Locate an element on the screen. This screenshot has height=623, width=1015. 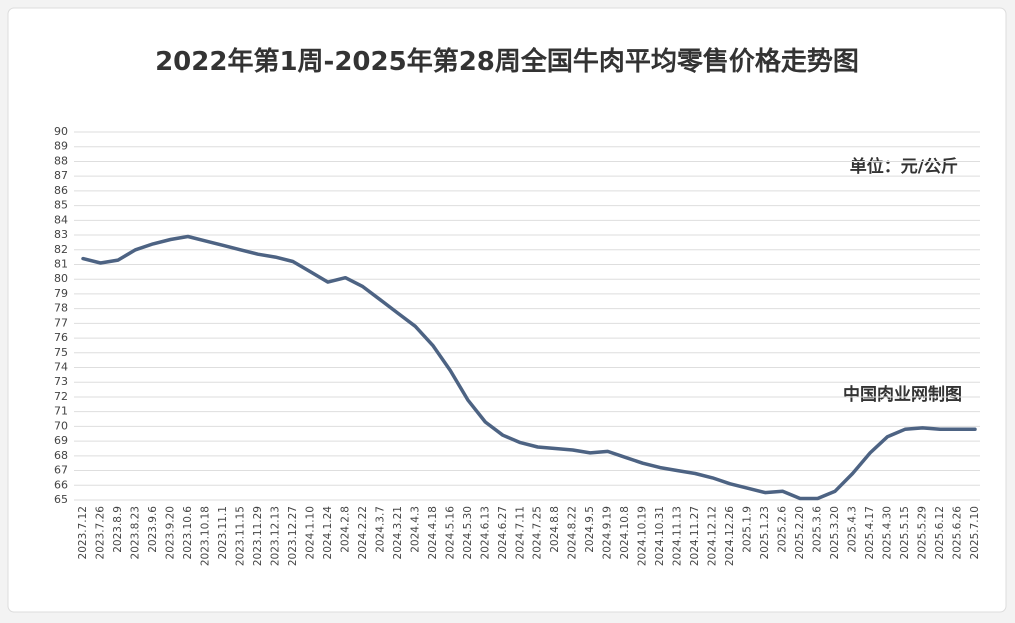
x-tick-label: 2023.10.6 is located at coordinates (188, 533).